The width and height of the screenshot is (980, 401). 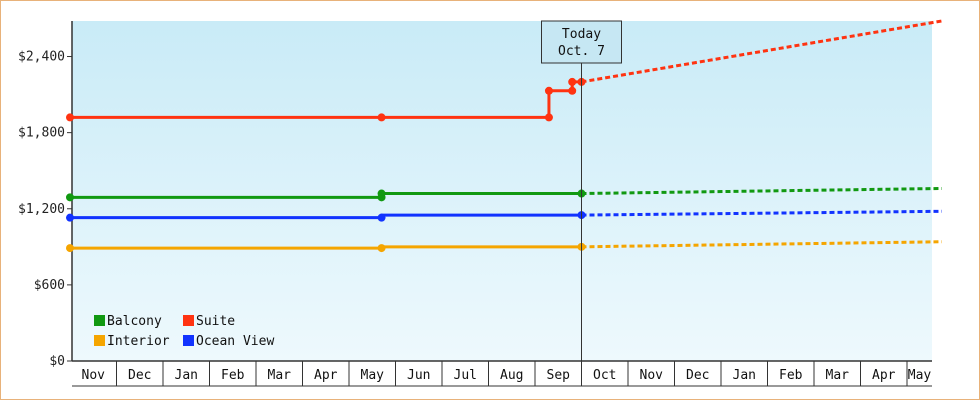 I want to click on today-box, so click(x=581, y=42).